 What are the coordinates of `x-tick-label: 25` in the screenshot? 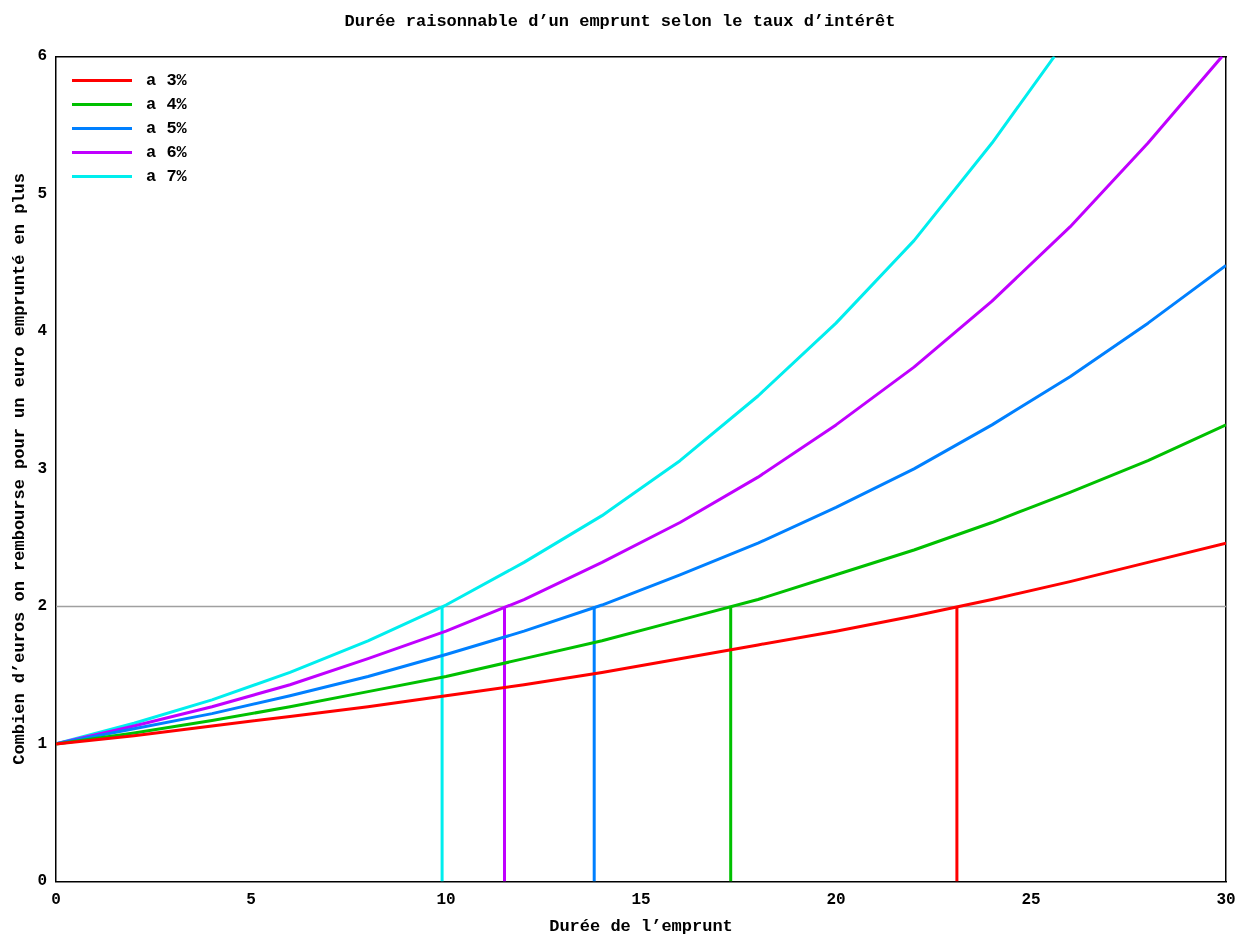 It's located at (1031, 900).